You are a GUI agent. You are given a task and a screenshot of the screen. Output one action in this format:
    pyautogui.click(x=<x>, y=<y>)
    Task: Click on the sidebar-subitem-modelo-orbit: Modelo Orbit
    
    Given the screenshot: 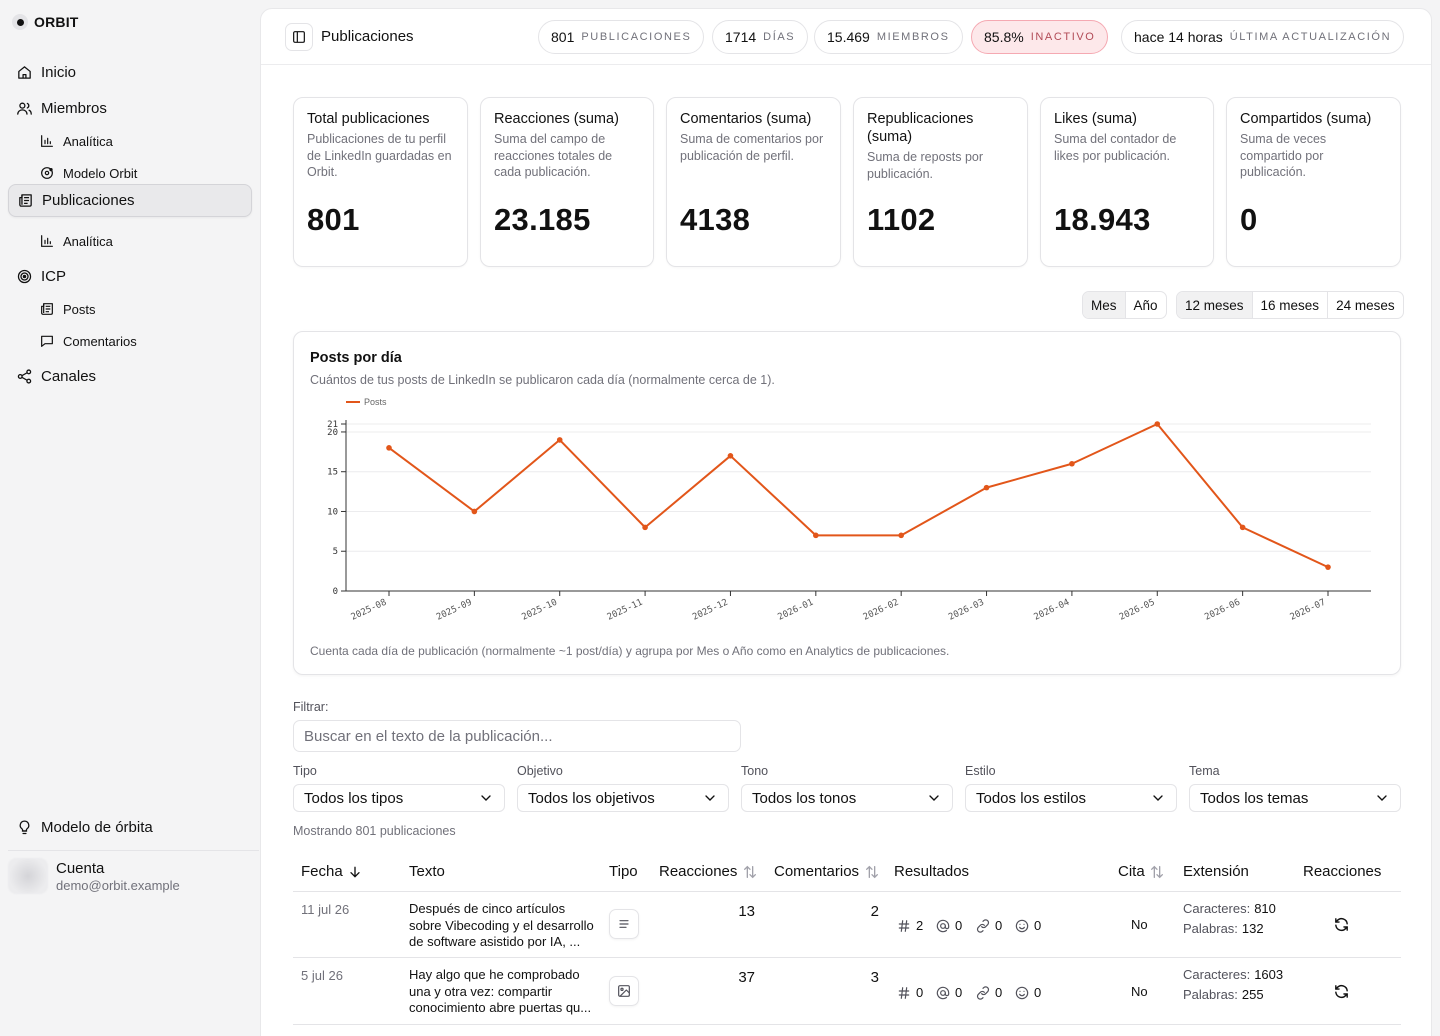 What is the action you would take?
    pyautogui.click(x=87, y=173)
    